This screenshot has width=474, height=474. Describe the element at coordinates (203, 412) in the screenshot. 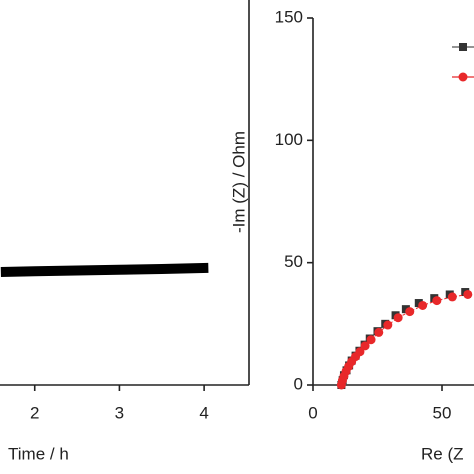

I see `x-tick-label: 4` at that location.